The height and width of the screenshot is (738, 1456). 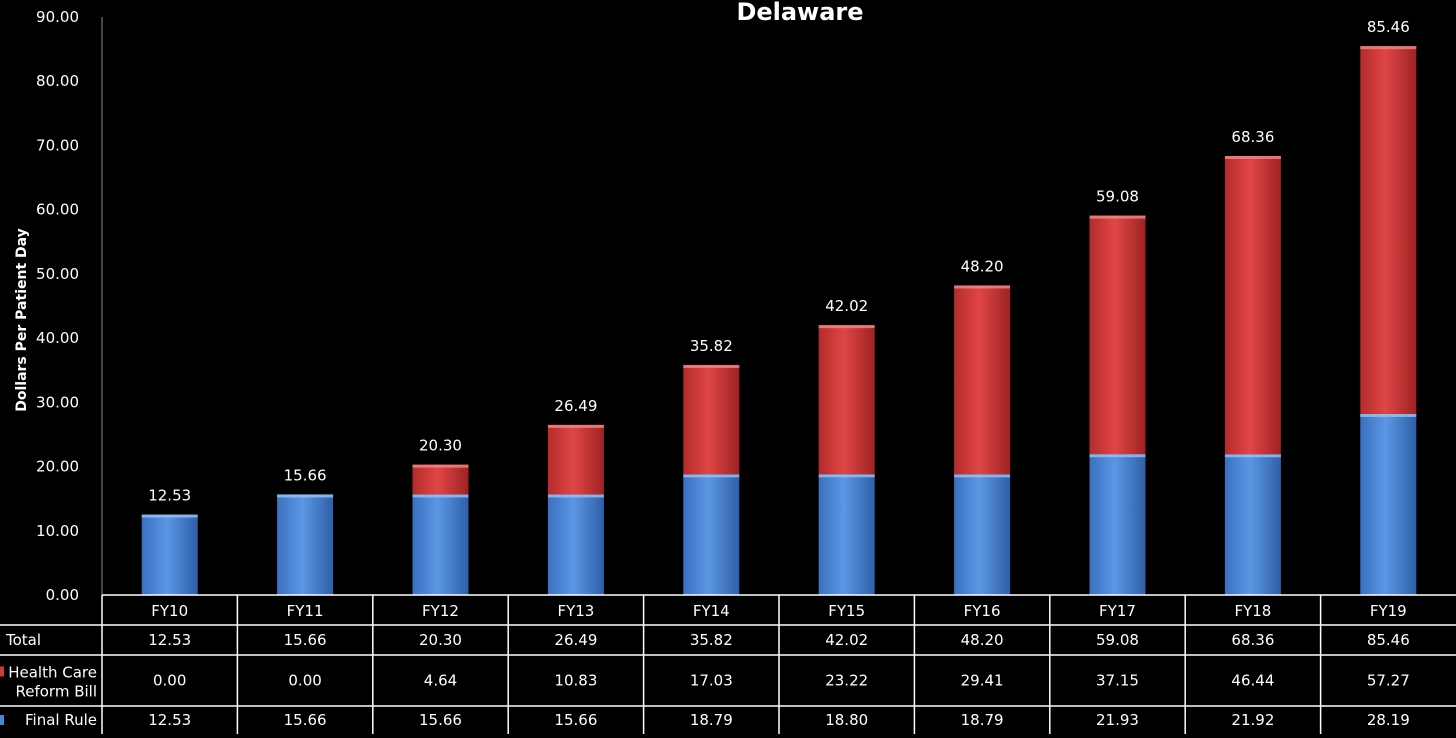 I want to click on table-cell: 17.03, so click(x=711, y=681).